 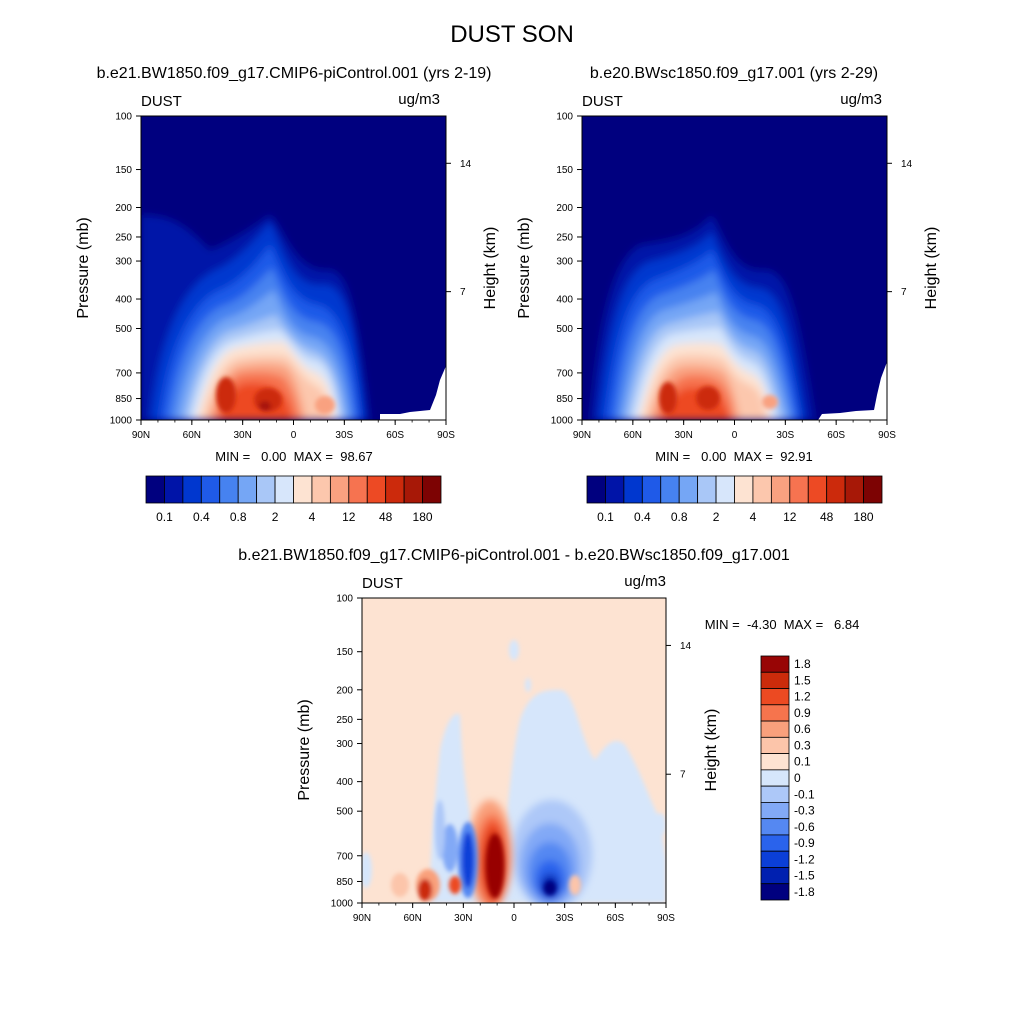 I want to click on x-tick-label: 90N, so click(x=362, y=918).